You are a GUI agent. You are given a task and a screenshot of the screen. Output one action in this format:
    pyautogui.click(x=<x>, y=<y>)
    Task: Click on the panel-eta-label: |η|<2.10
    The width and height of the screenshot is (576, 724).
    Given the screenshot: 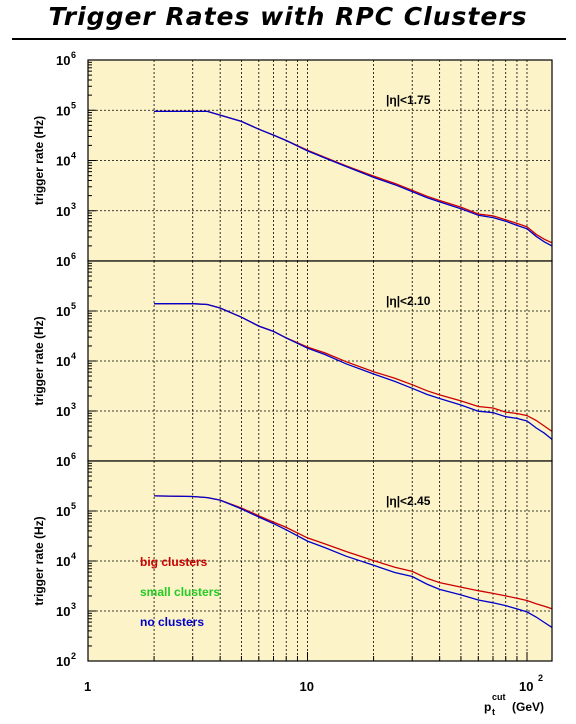 What is the action you would take?
    pyautogui.click(x=408, y=301)
    